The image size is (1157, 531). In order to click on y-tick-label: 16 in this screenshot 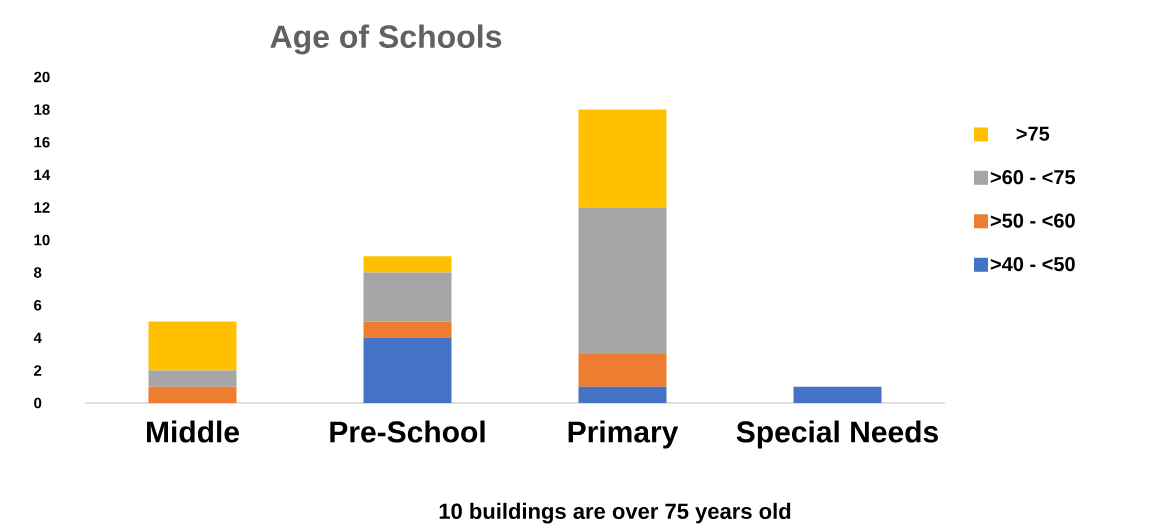, I will do `click(42, 142)`.